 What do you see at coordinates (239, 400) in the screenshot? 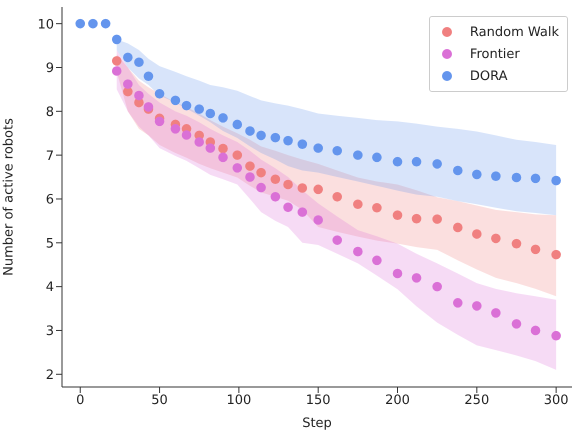
I see `x-tick-label: 100` at bounding box center [239, 400].